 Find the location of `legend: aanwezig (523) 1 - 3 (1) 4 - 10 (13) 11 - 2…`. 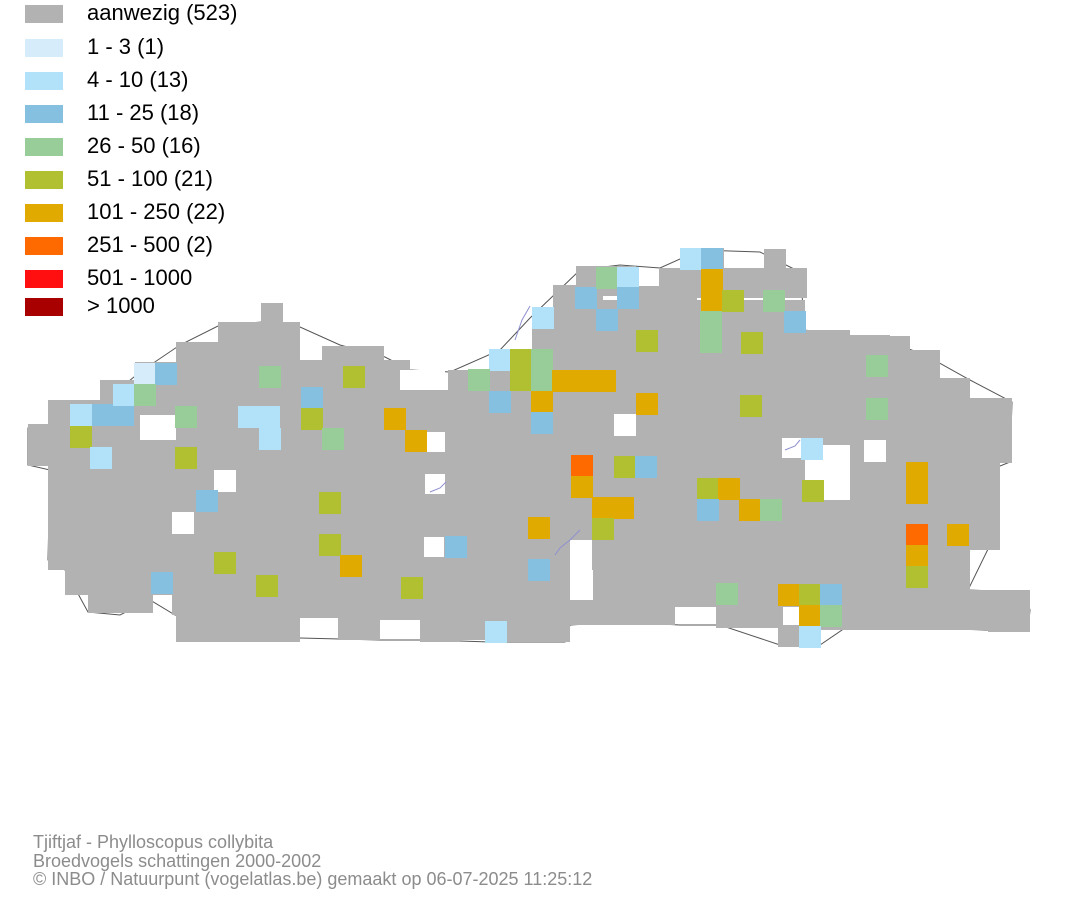

legend: aanwezig (523) 1 - 3 (1) 4 - 10 (13) 11 - 2… is located at coordinates (160, 160).